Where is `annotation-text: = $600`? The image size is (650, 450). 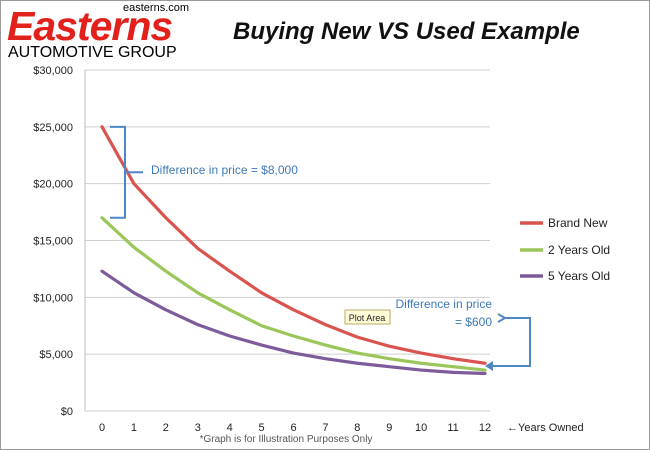 annotation-text: = $600 is located at coordinates (473, 322).